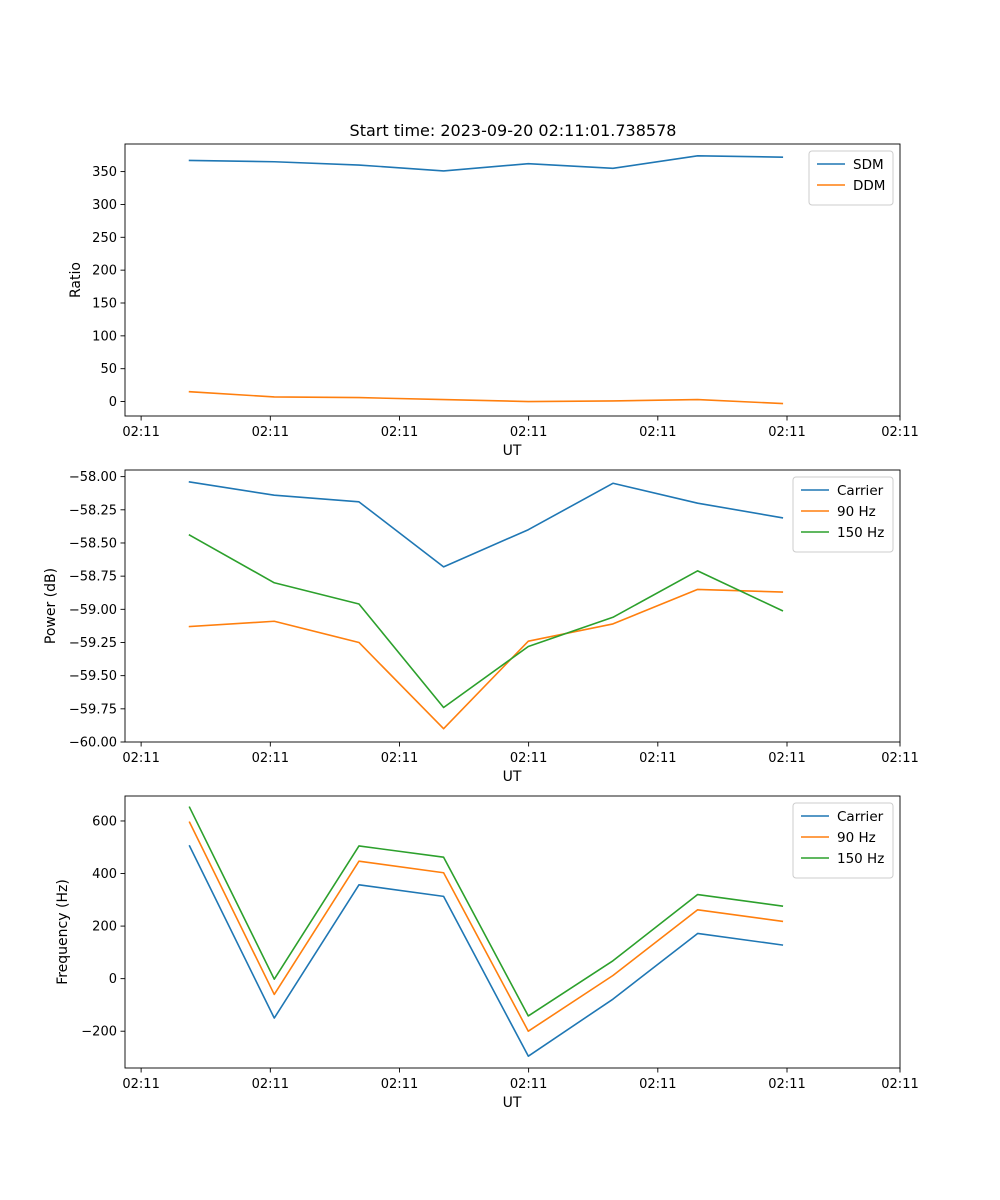  What do you see at coordinates (512, 1103) in the screenshot?
I see `frequency-xlabel: UT` at bounding box center [512, 1103].